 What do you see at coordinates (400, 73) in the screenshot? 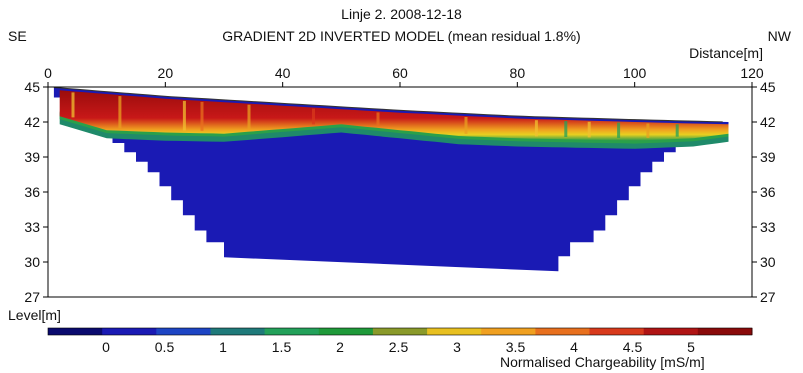
I see `x-tick-label: 60` at bounding box center [400, 73].